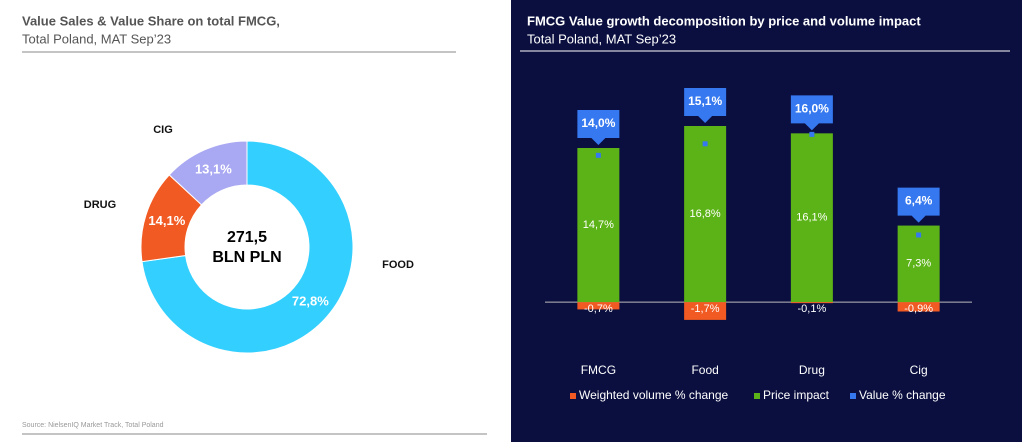 The image size is (1022, 442). I want to click on slice-value-label: 14,1%, so click(166, 220).